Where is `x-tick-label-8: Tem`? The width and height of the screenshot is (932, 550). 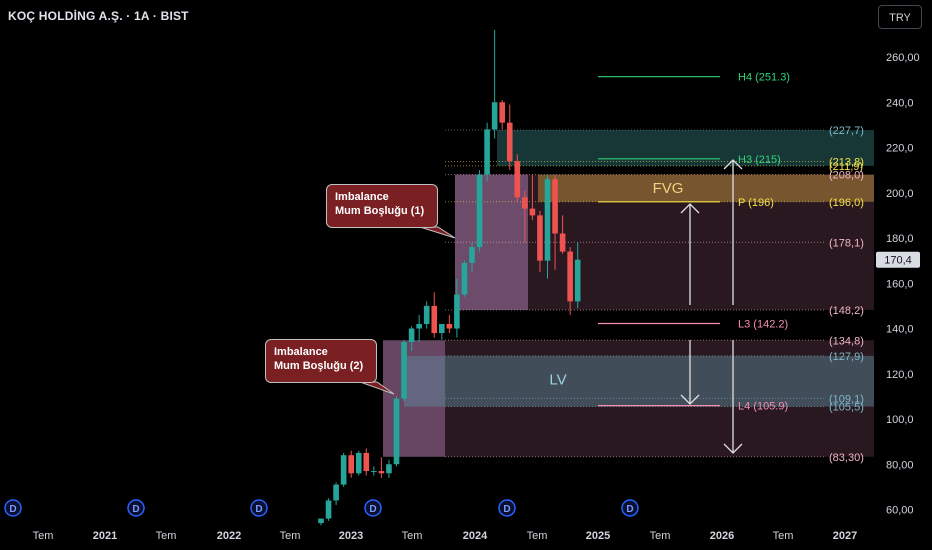
x-tick-label-8: Tem is located at coordinates (537, 536).